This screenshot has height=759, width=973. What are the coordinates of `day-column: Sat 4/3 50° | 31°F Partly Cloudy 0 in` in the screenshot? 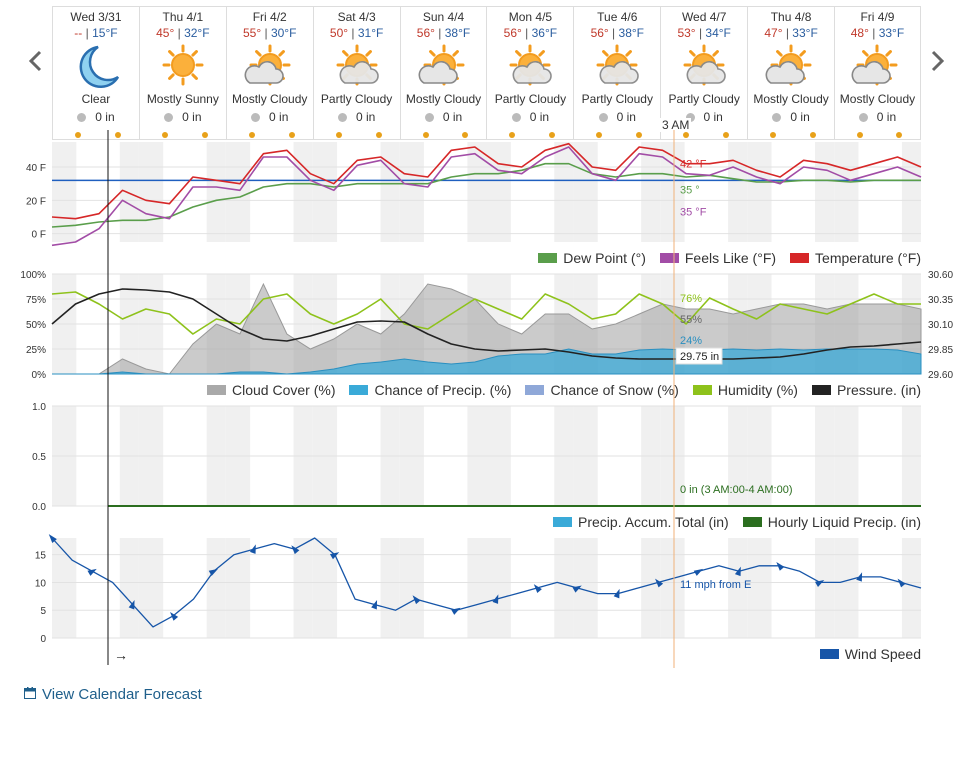 It's located at (356, 73).